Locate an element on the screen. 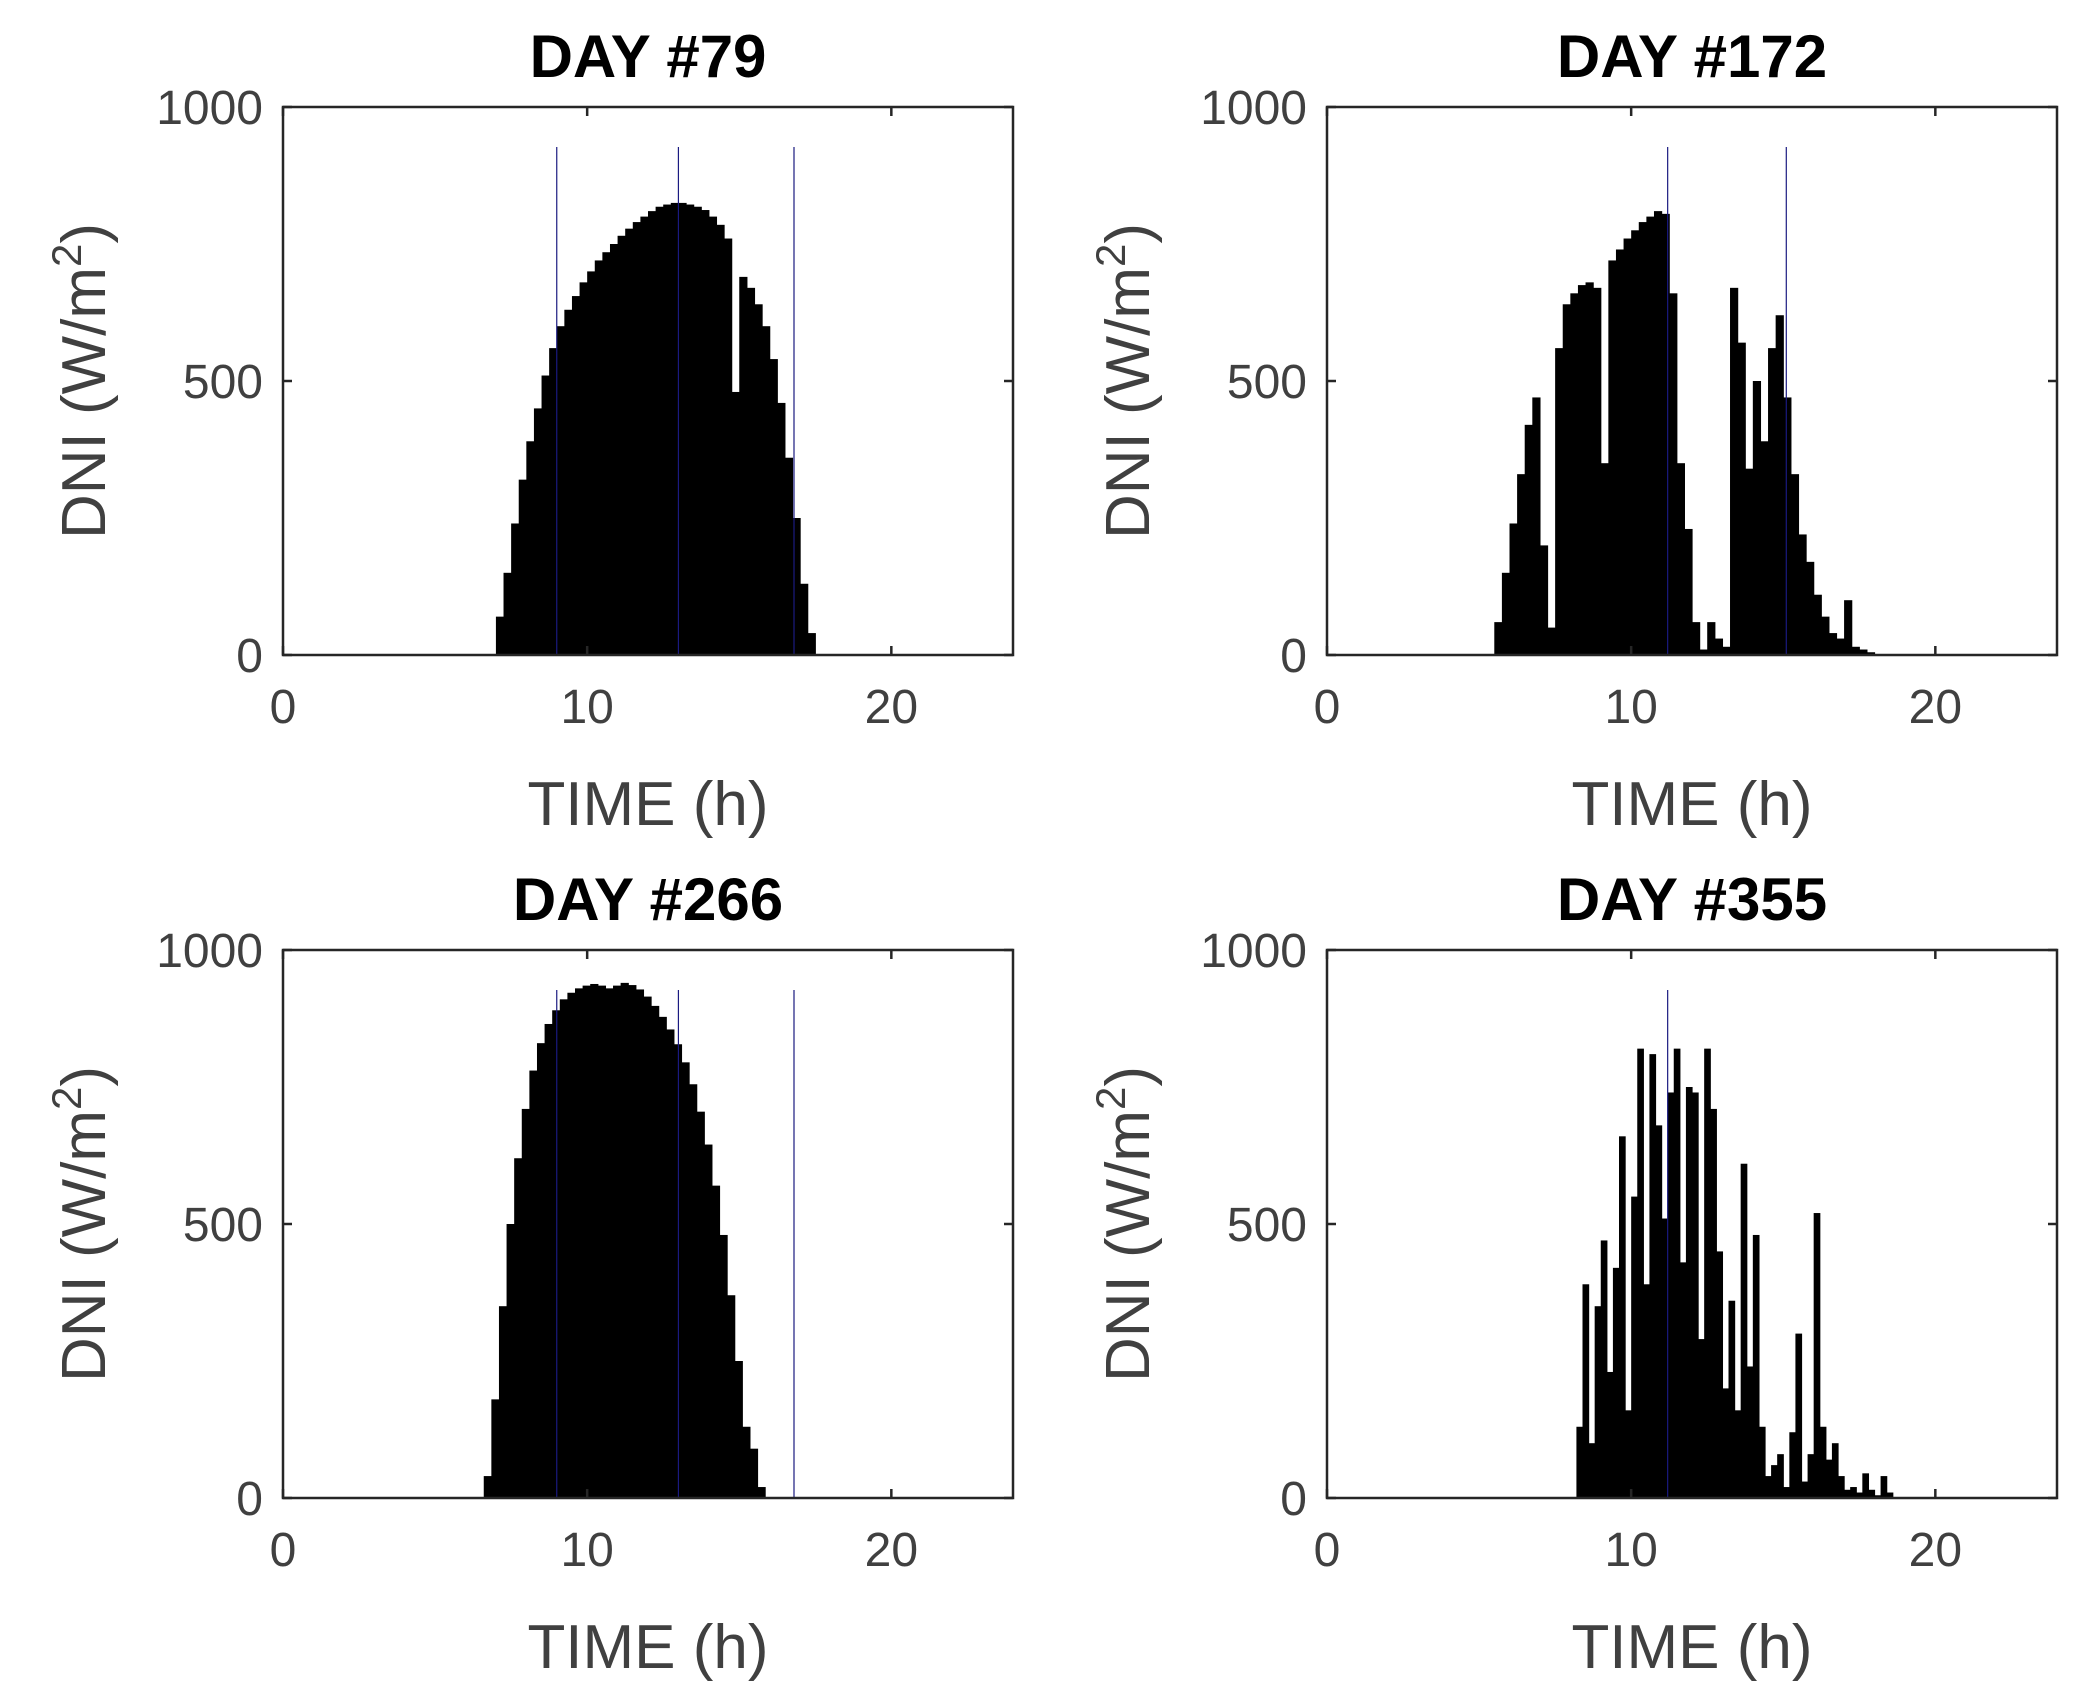 The width and height of the screenshot is (2084, 1700). chart-title: DAY #172 is located at coordinates (1692, 56).